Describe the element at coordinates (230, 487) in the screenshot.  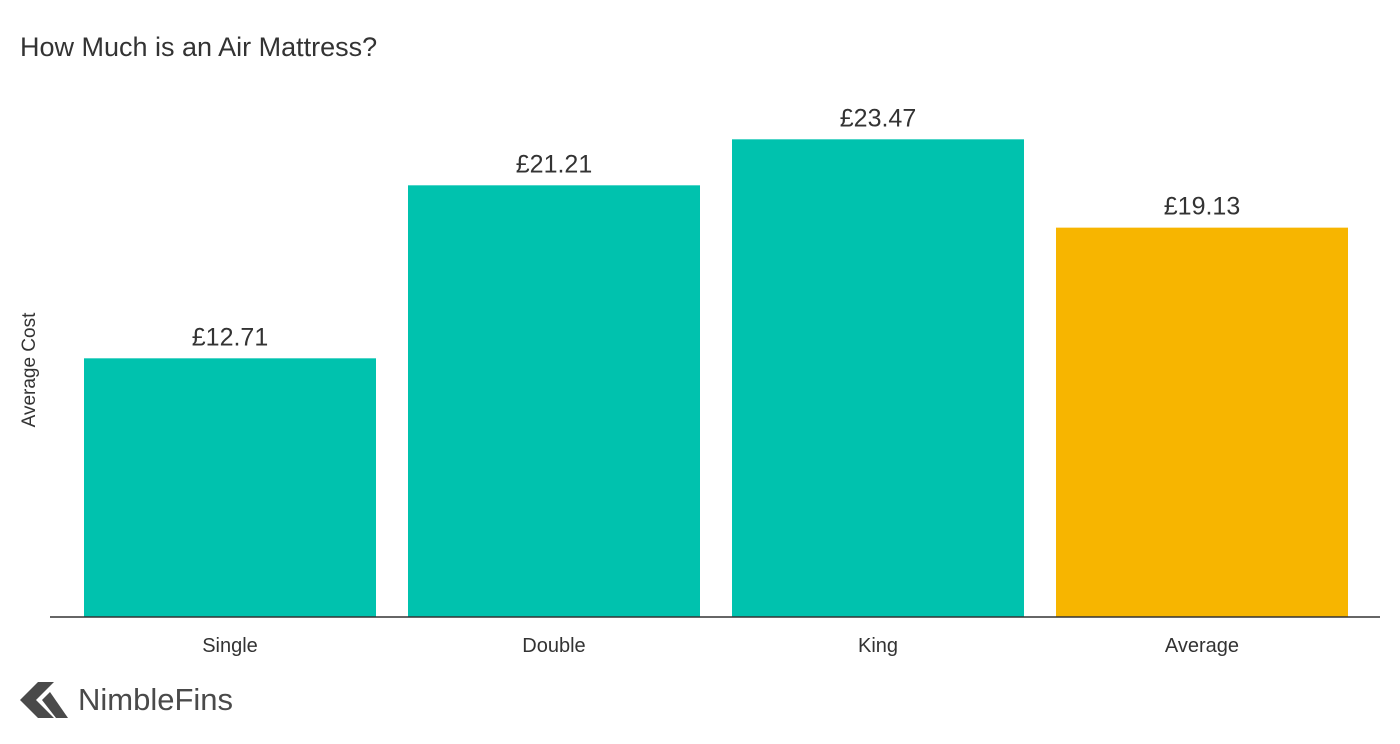
I see `bar-single` at that location.